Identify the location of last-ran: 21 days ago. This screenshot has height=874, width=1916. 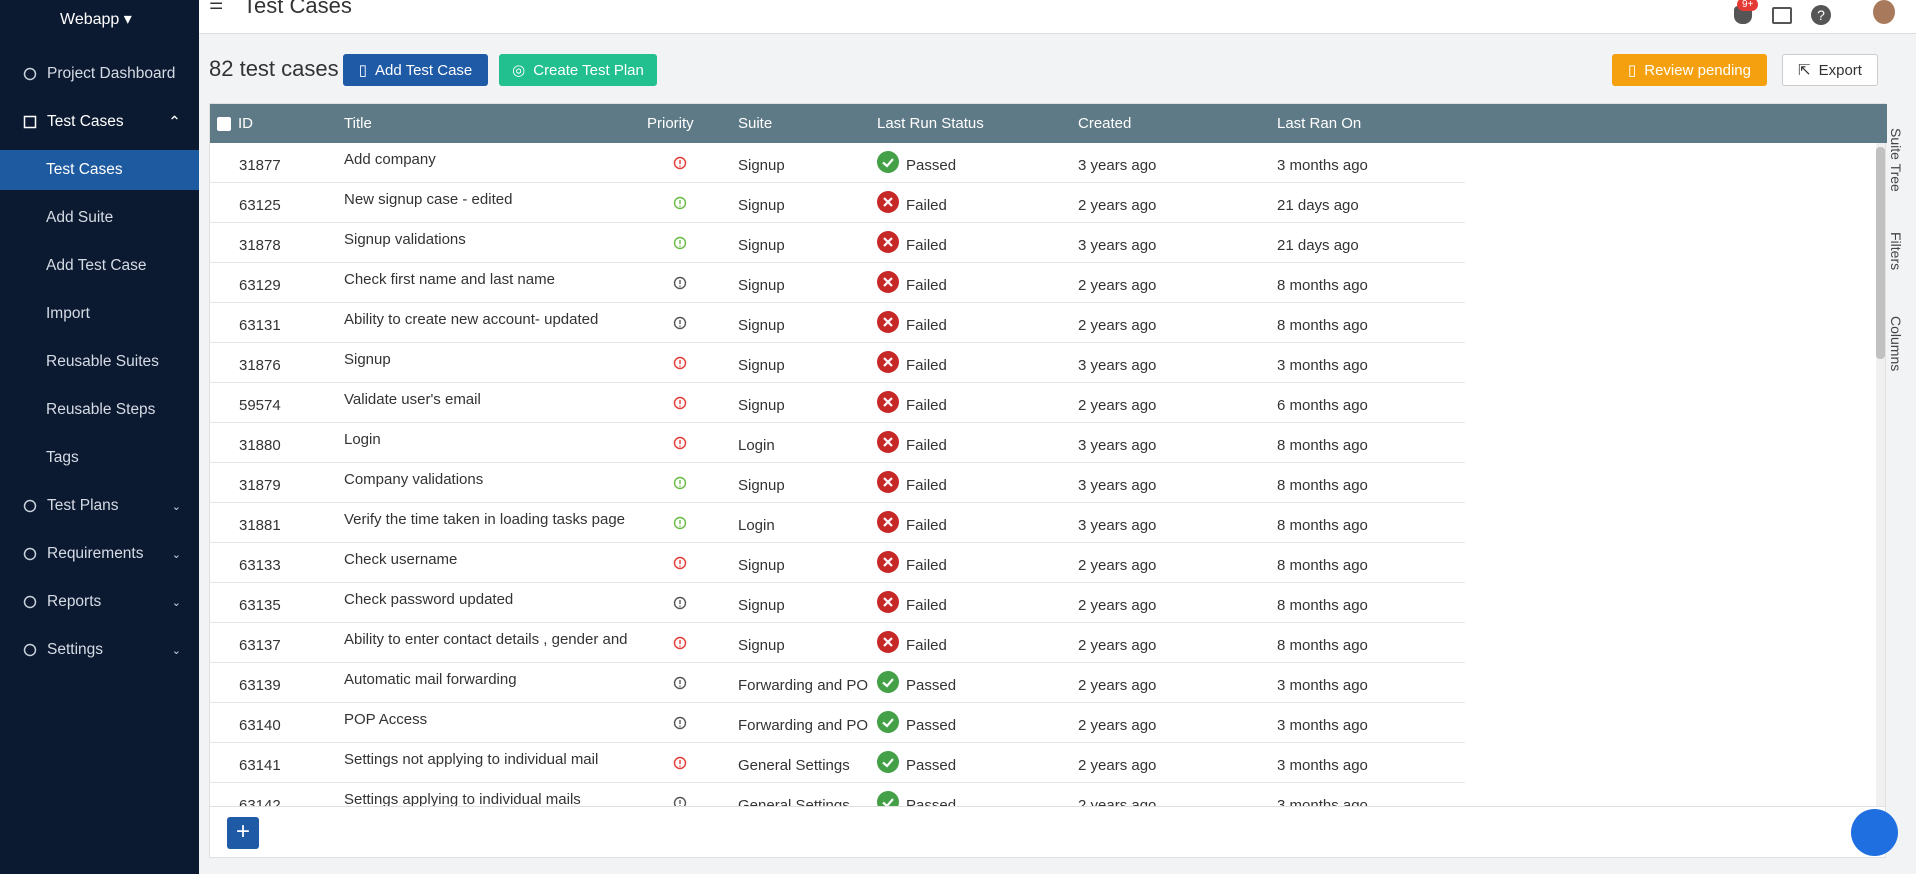
(1318, 205).